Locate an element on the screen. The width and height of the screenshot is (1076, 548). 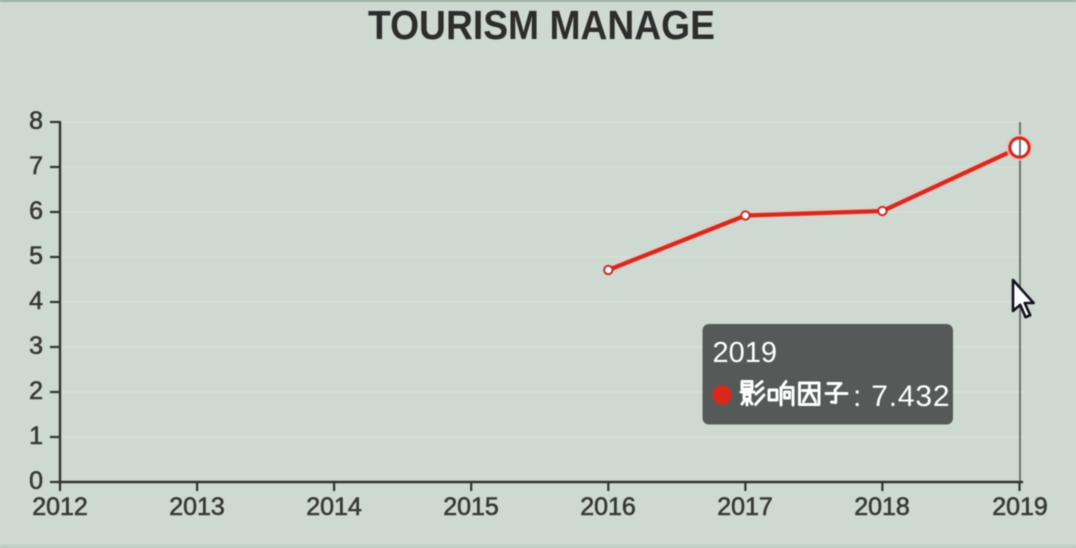
svg-text: 5 is located at coordinates (36, 256).